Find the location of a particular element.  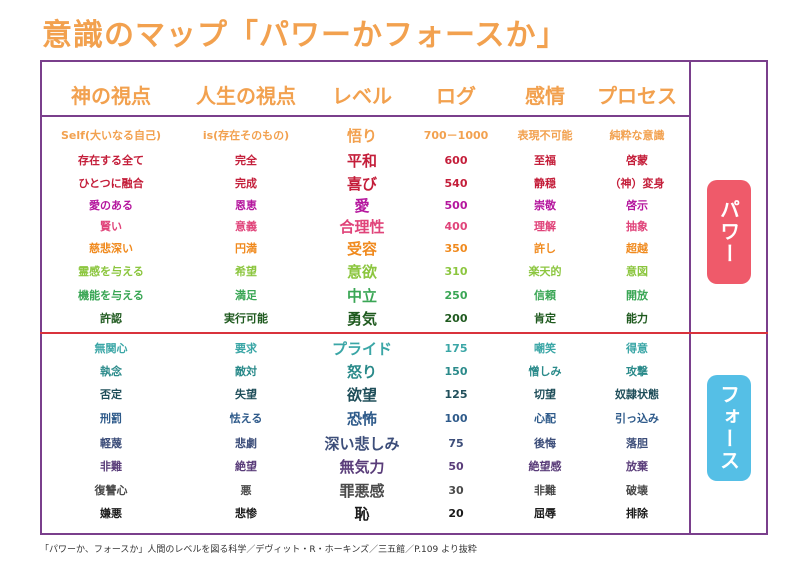

emotion-cell: 楽天的 is located at coordinates (545, 271).